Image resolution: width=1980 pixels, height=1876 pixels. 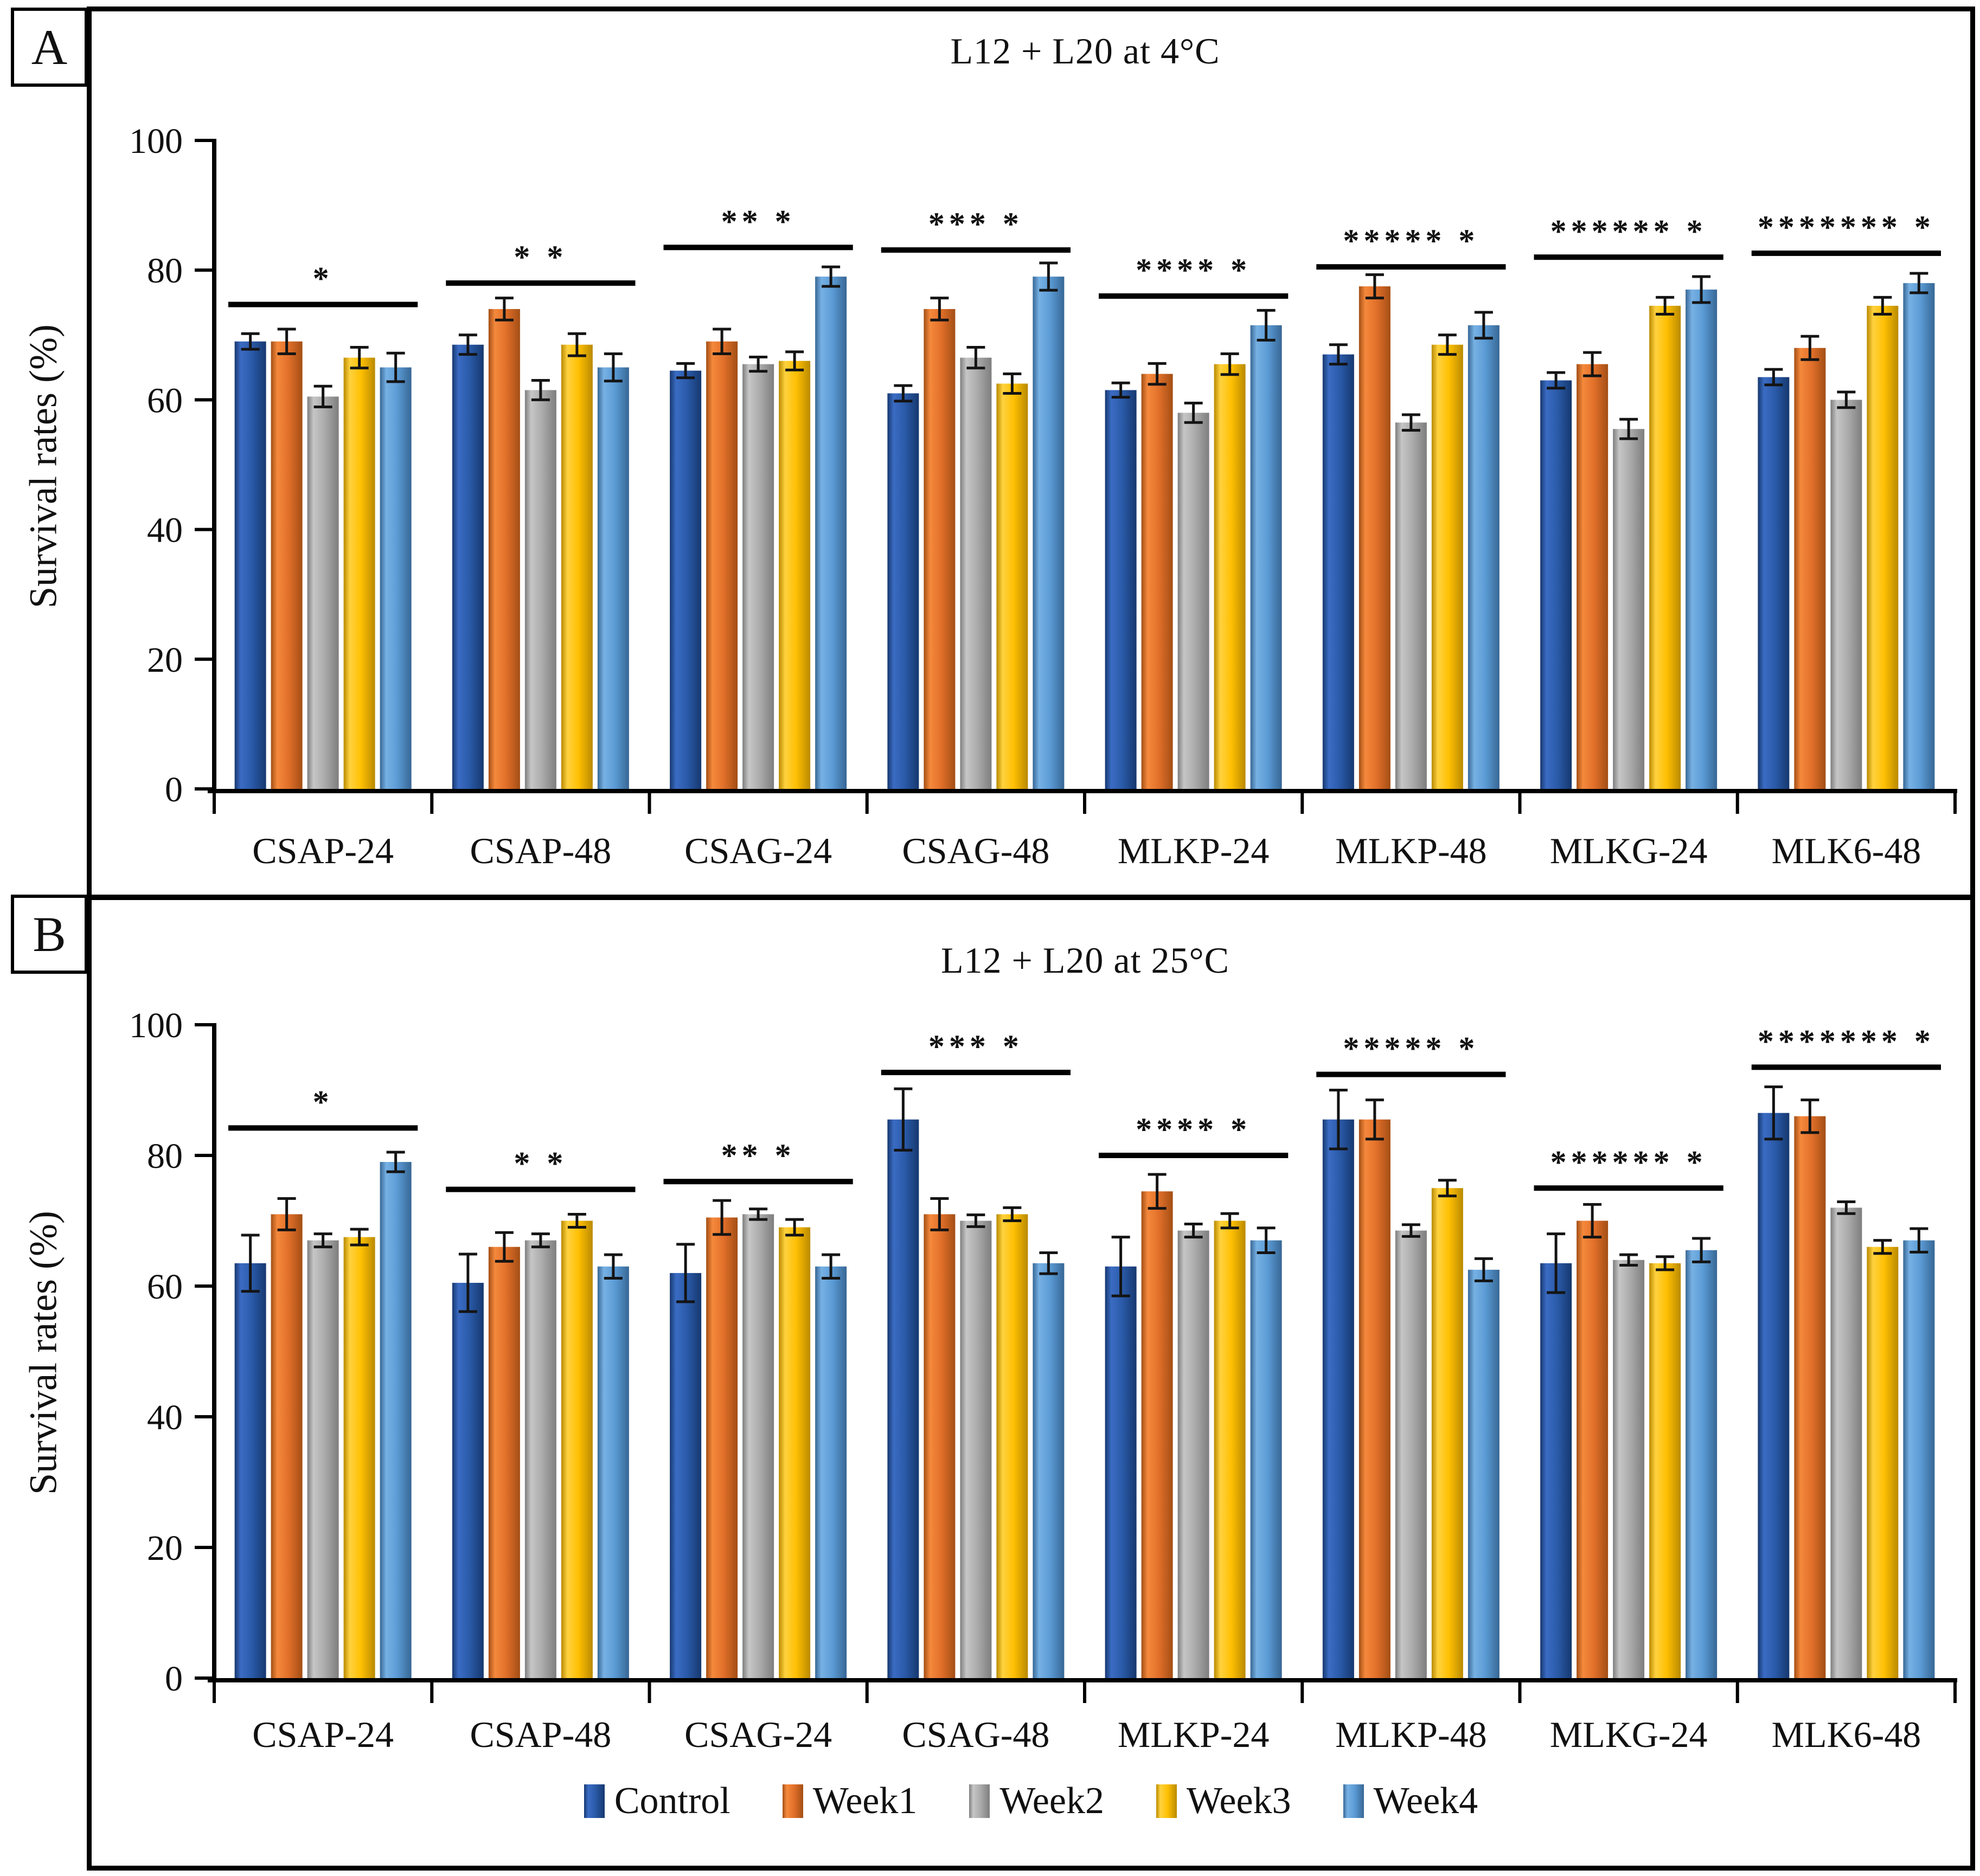 What do you see at coordinates (577, 1449) in the screenshot?
I see `bar-CSAP-48-Week3` at bounding box center [577, 1449].